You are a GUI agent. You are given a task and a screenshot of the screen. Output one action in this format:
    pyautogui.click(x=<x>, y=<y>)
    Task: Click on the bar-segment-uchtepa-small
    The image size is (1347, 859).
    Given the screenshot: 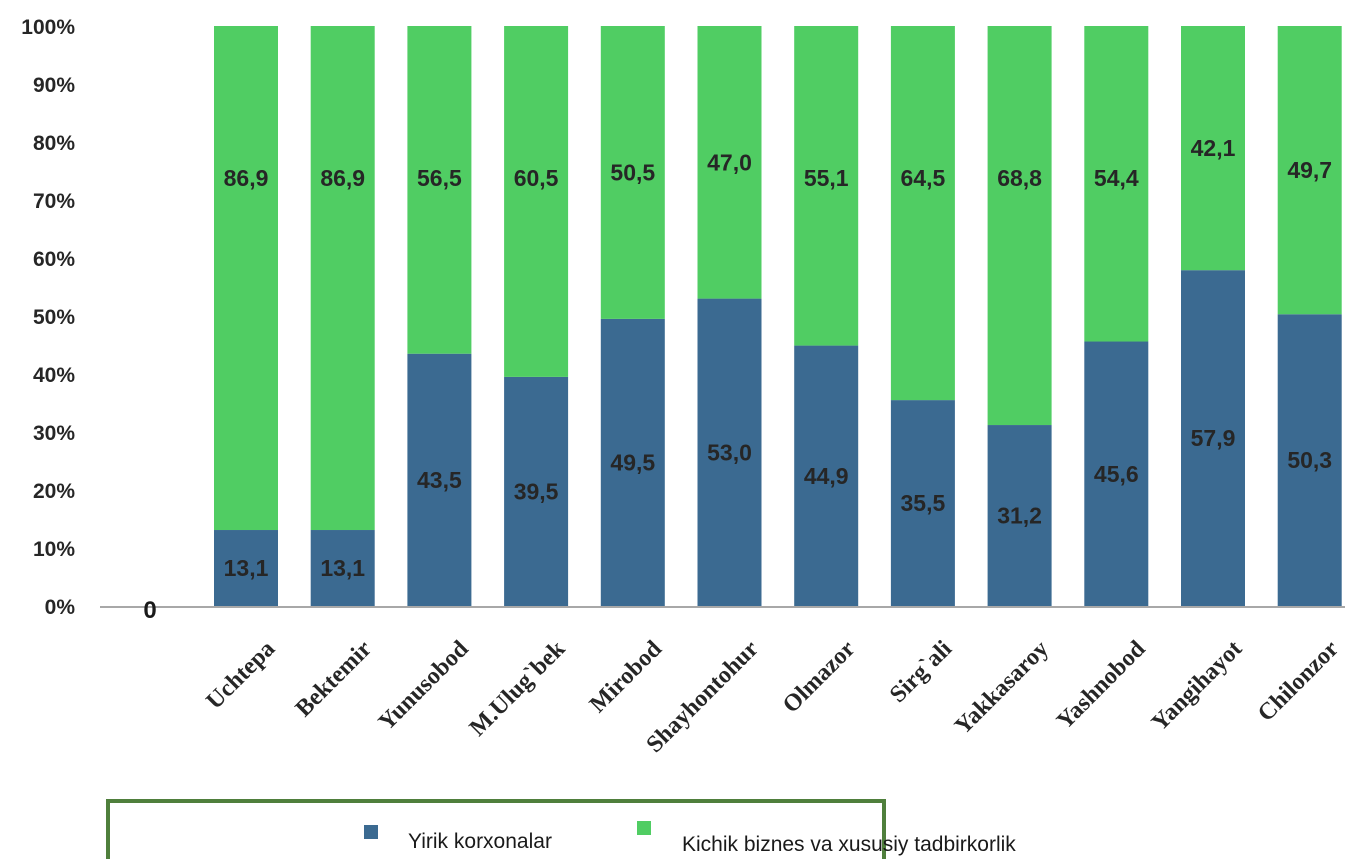 What is the action you would take?
    pyautogui.click(x=246, y=278)
    